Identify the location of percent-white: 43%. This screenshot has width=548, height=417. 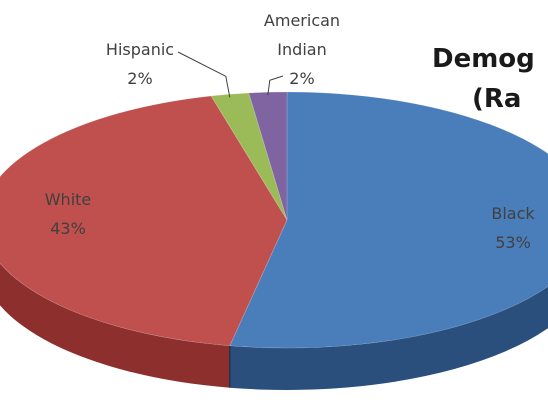
(68, 228).